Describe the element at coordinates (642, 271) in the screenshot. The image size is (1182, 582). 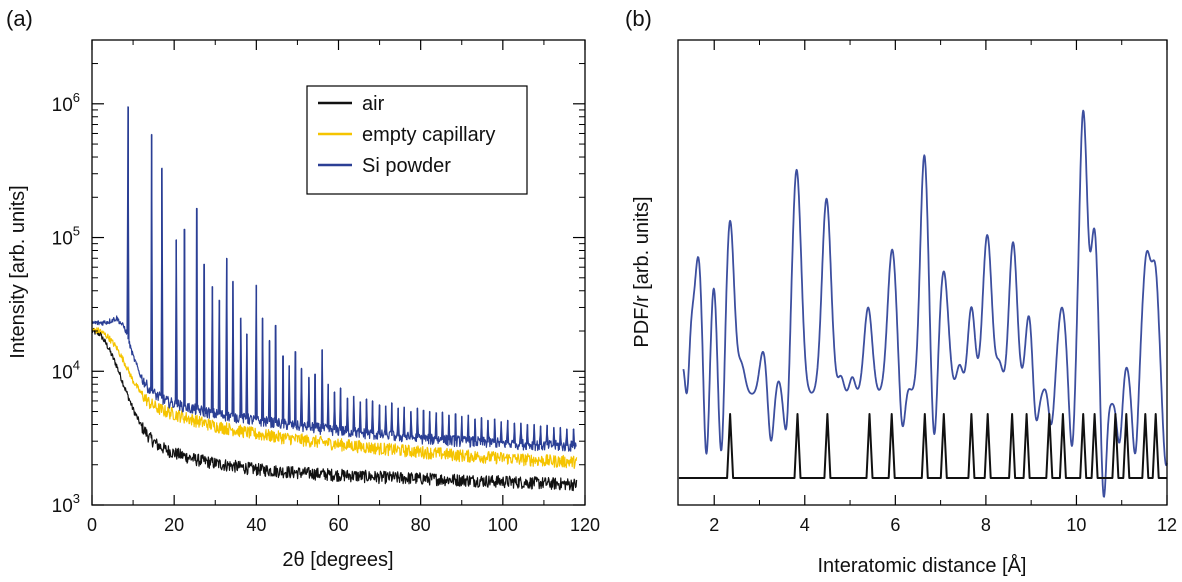
I see `panel-b-y-axis-label: PDF/r [arb. units]` at that location.